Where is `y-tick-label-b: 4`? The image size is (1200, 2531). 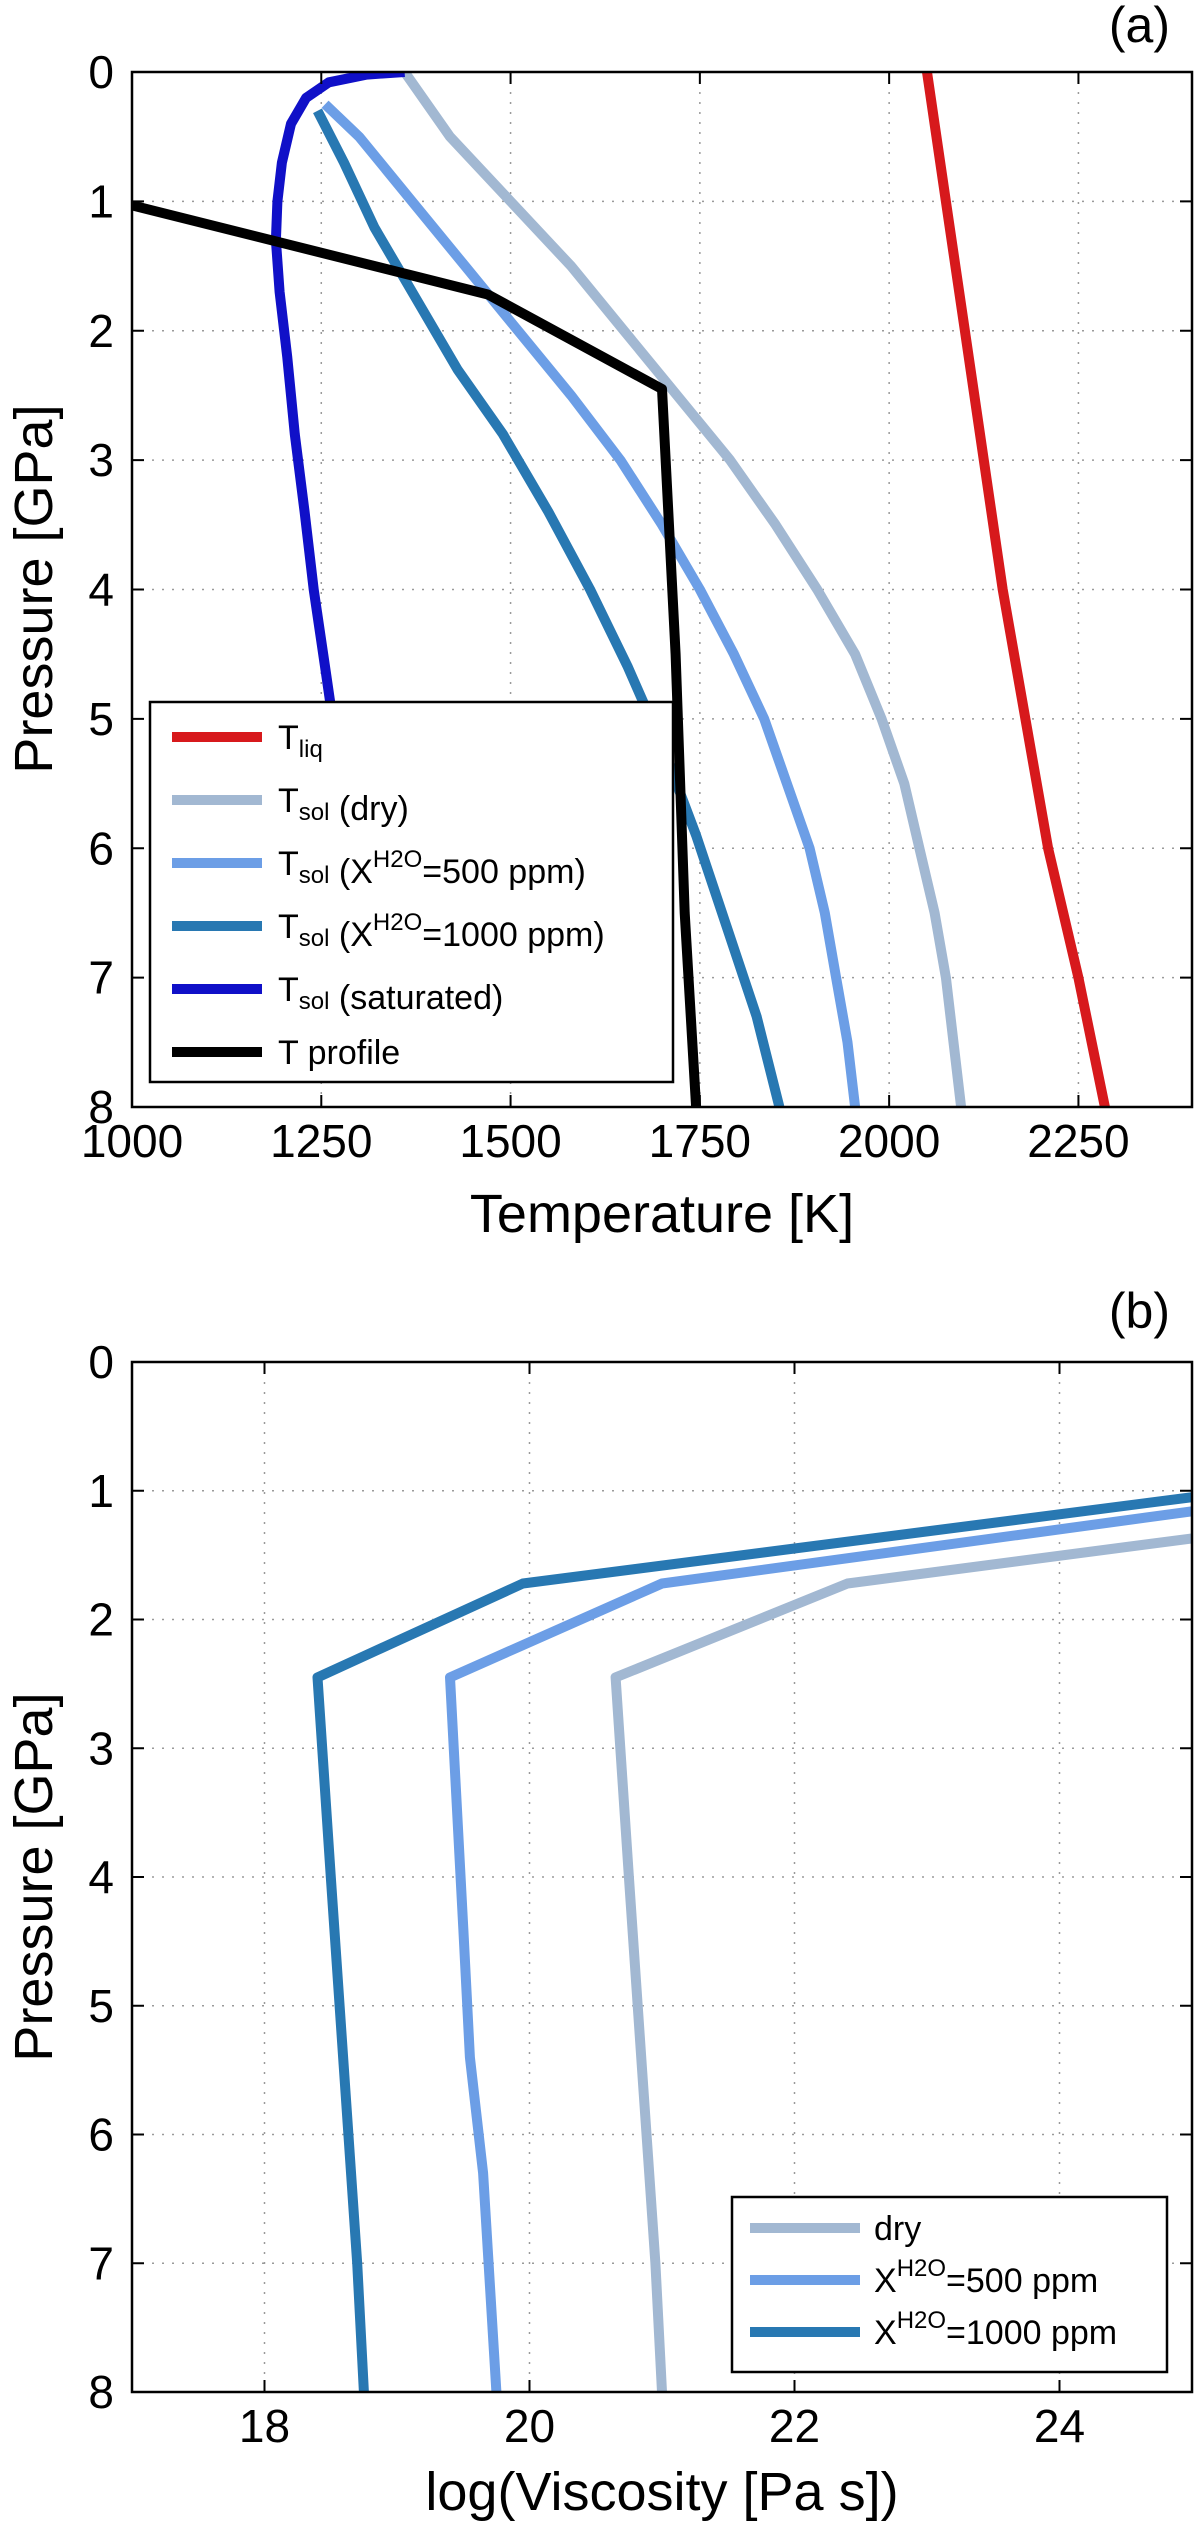 y-tick-label-b: 4 is located at coordinates (101, 1877).